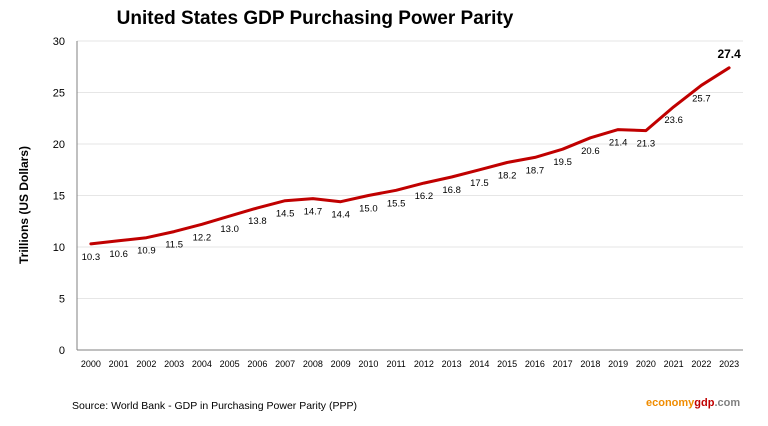  What do you see at coordinates (257, 364) in the screenshot?
I see `x-tick-label: 2006` at bounding box center [257, 364].